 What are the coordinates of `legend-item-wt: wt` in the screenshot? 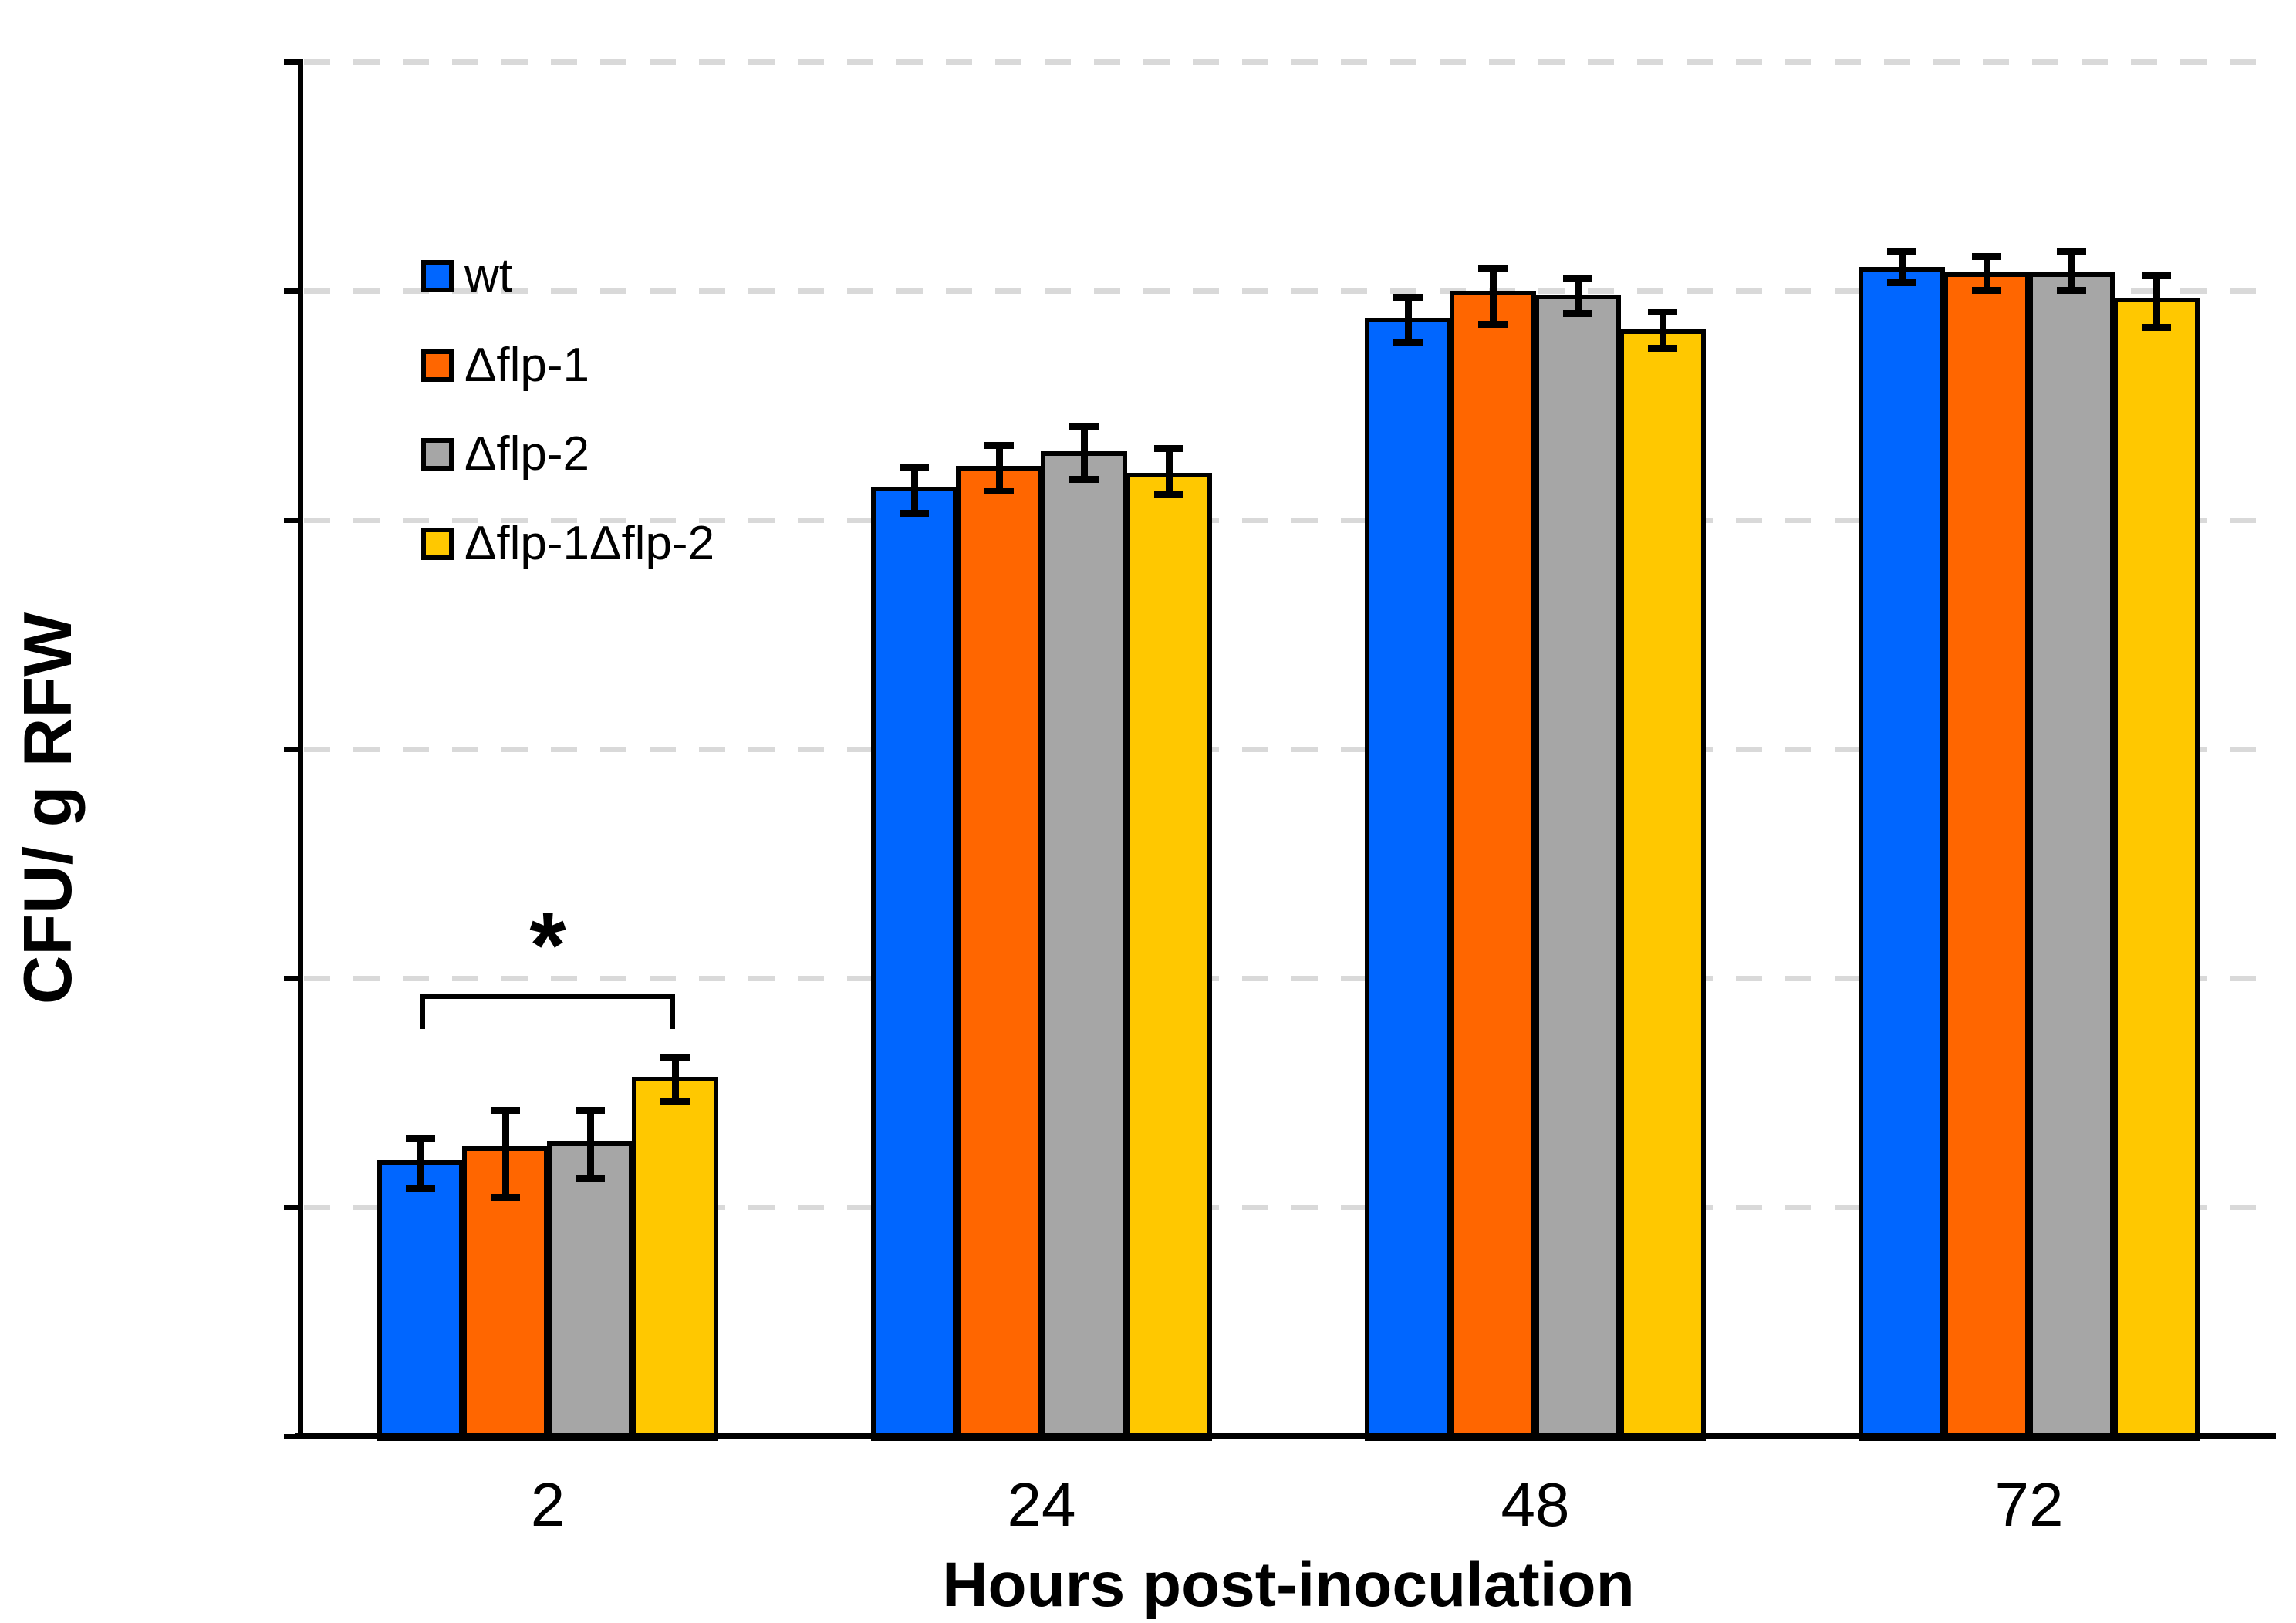 It's located at (466, 276).